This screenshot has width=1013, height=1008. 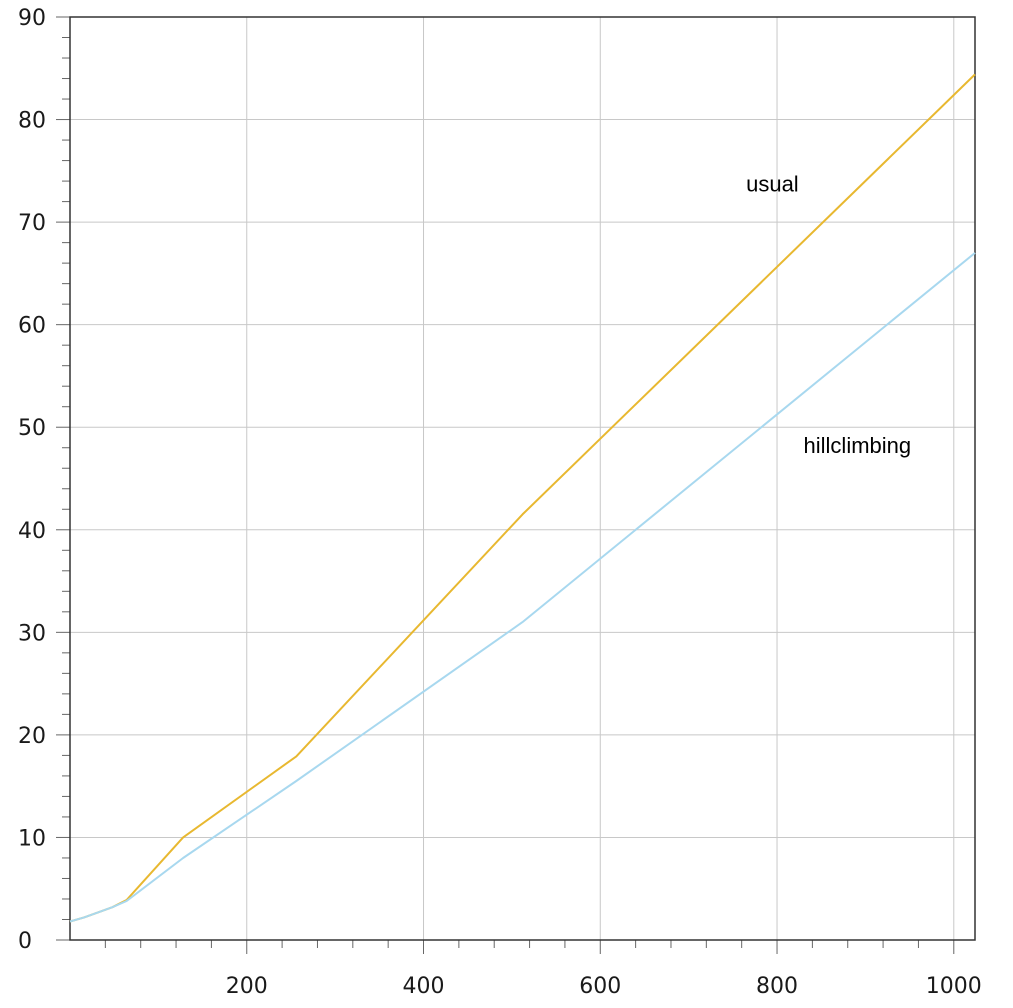 I want to click on y-tick-label: 10, so click(x=32, y=838).